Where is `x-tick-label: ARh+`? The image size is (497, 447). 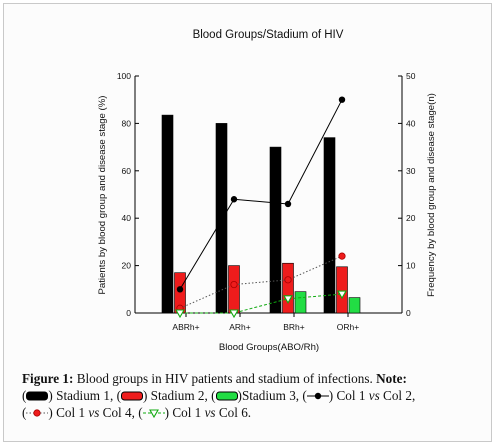 x-tick-label: ARh+ is located at coordinates (240, 327).